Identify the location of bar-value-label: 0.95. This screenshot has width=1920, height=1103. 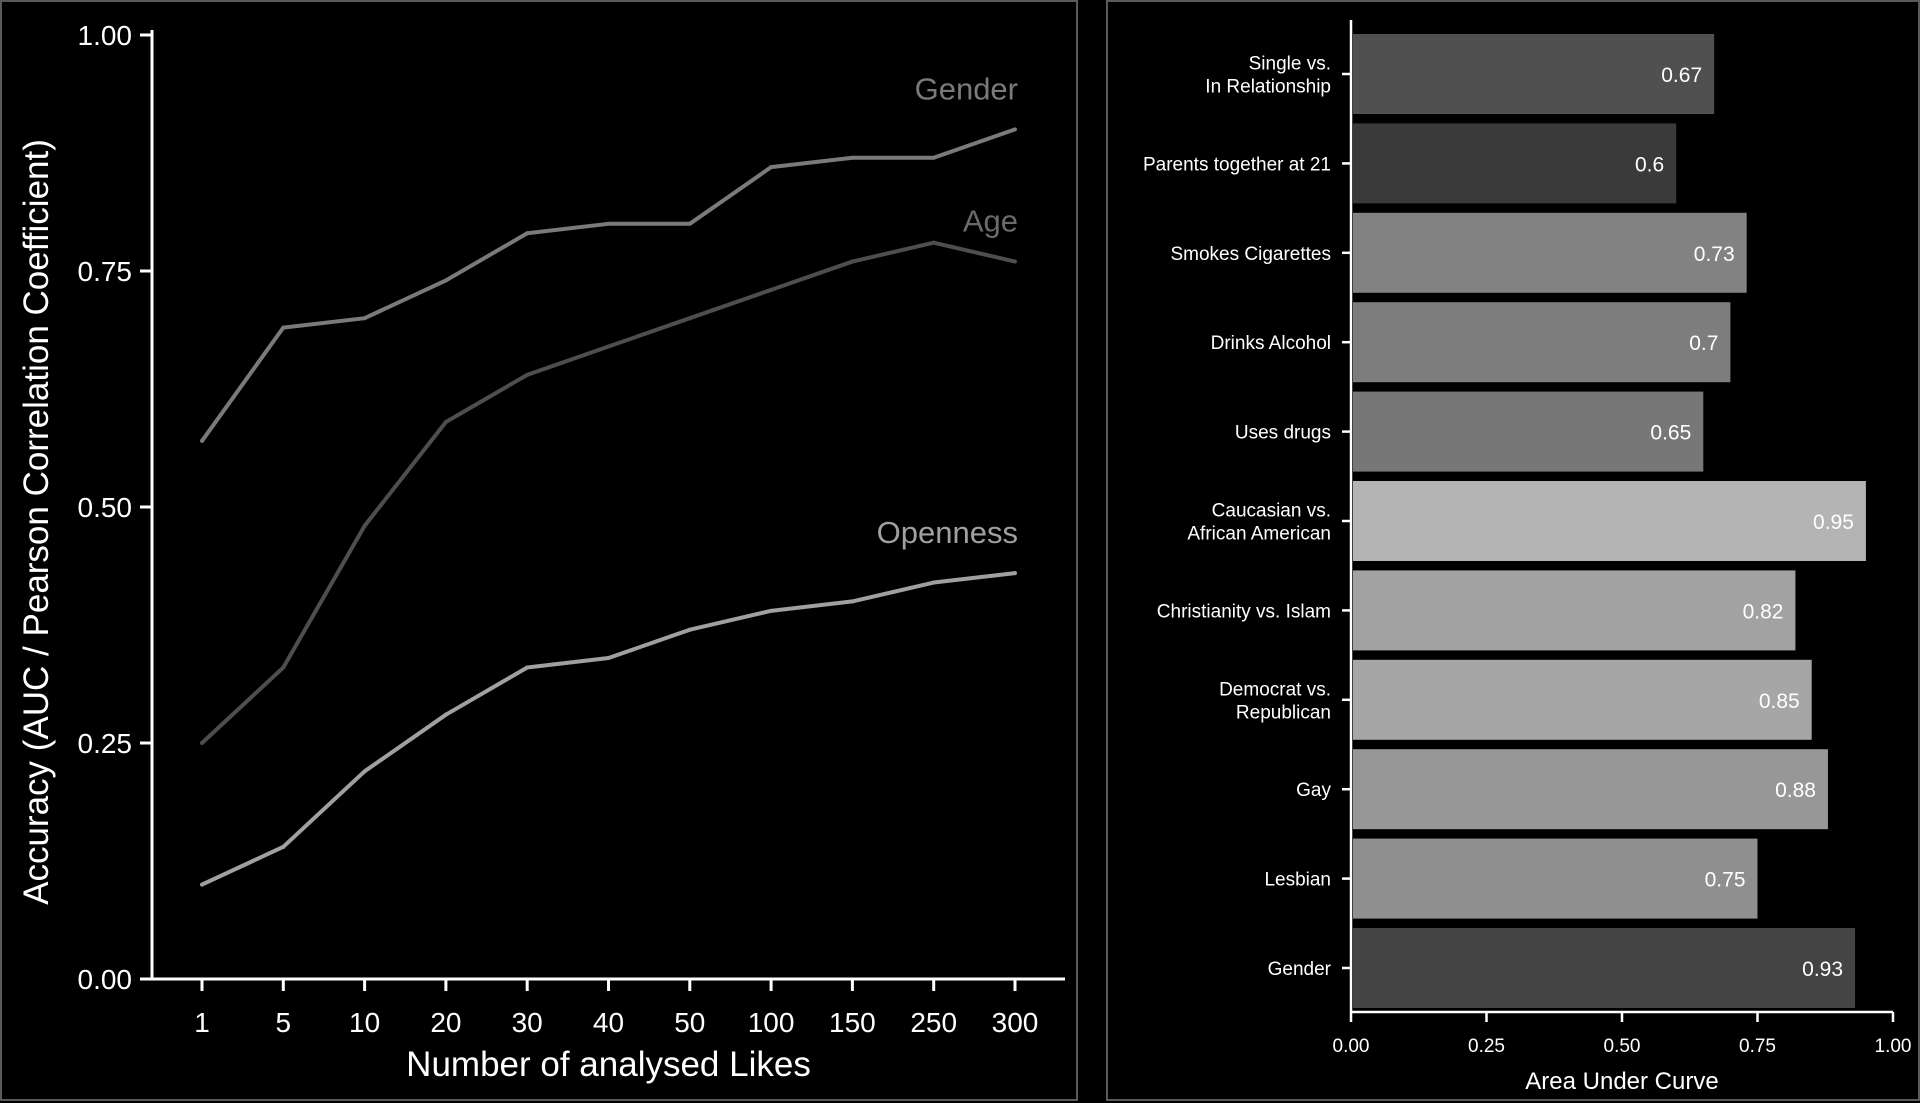
(1833, 522).